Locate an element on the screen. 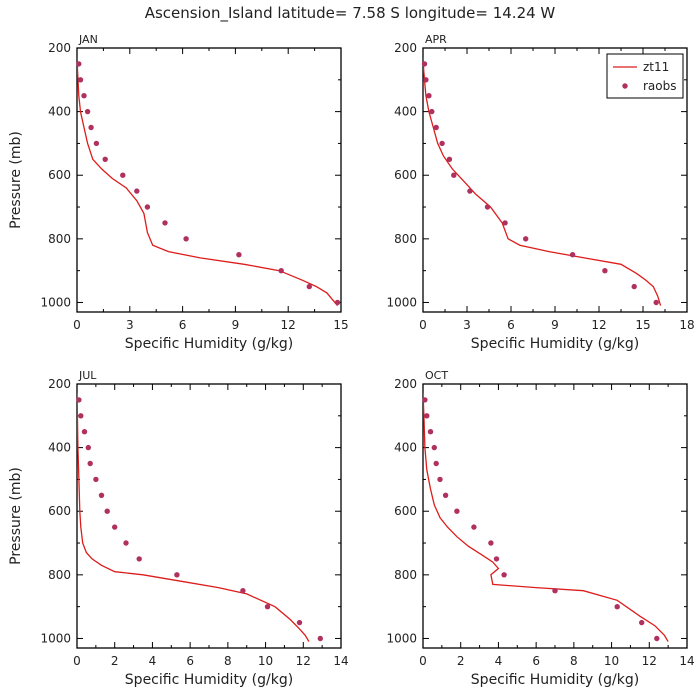 The image size is (700, 700). series-line-zt11-jan is located at coordinates (207, 182).